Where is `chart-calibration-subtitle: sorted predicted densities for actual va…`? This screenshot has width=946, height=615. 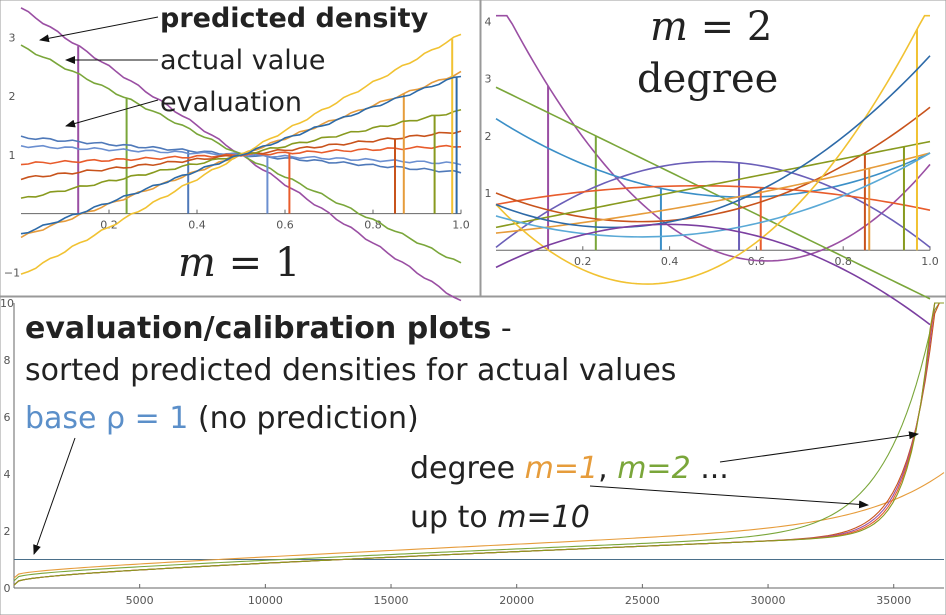
chart-calibration-subtitle: sorted predicted densities for actual va… is located at coordinates (350, 370).